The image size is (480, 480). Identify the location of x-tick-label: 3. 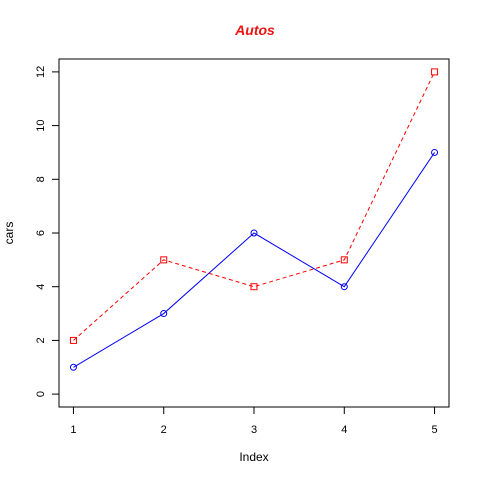
(254, 430).